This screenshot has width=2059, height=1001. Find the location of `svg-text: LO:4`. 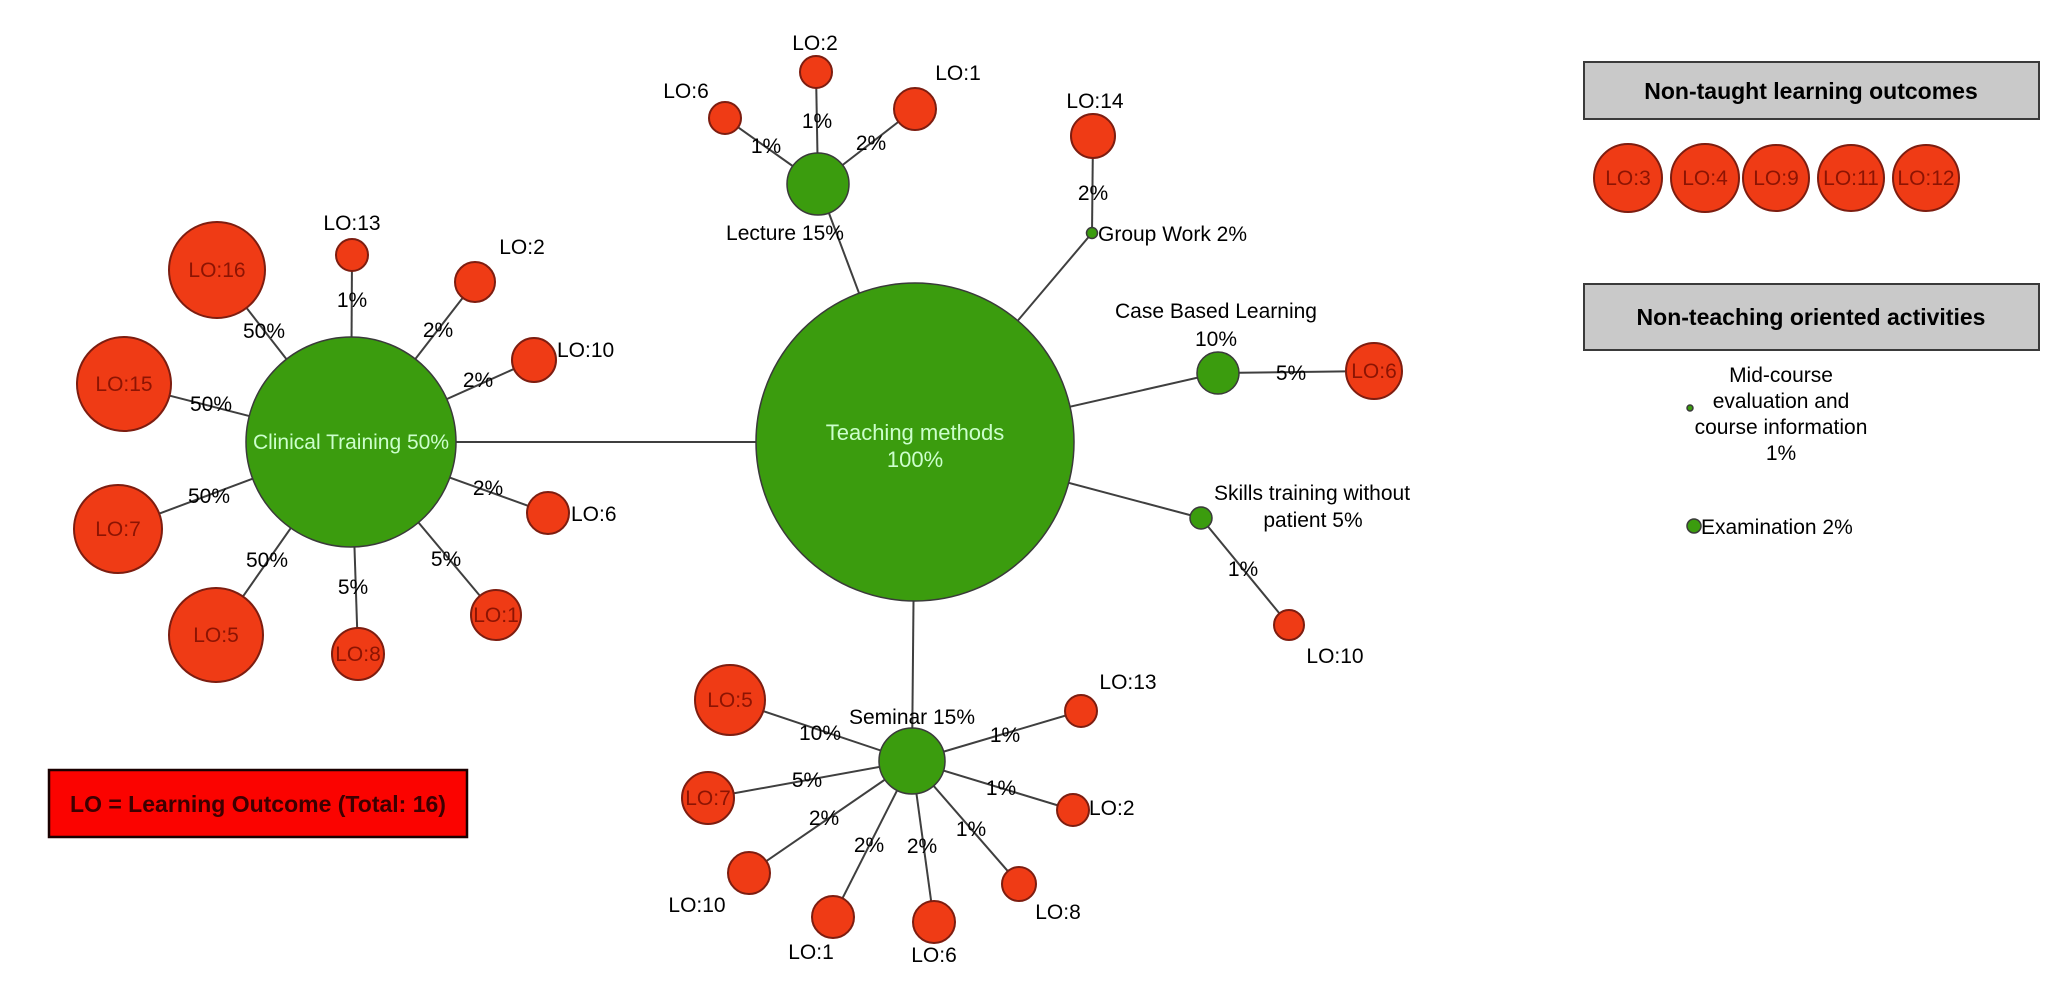

svg-text: LO:4 is located at coordinates (1705, 178).